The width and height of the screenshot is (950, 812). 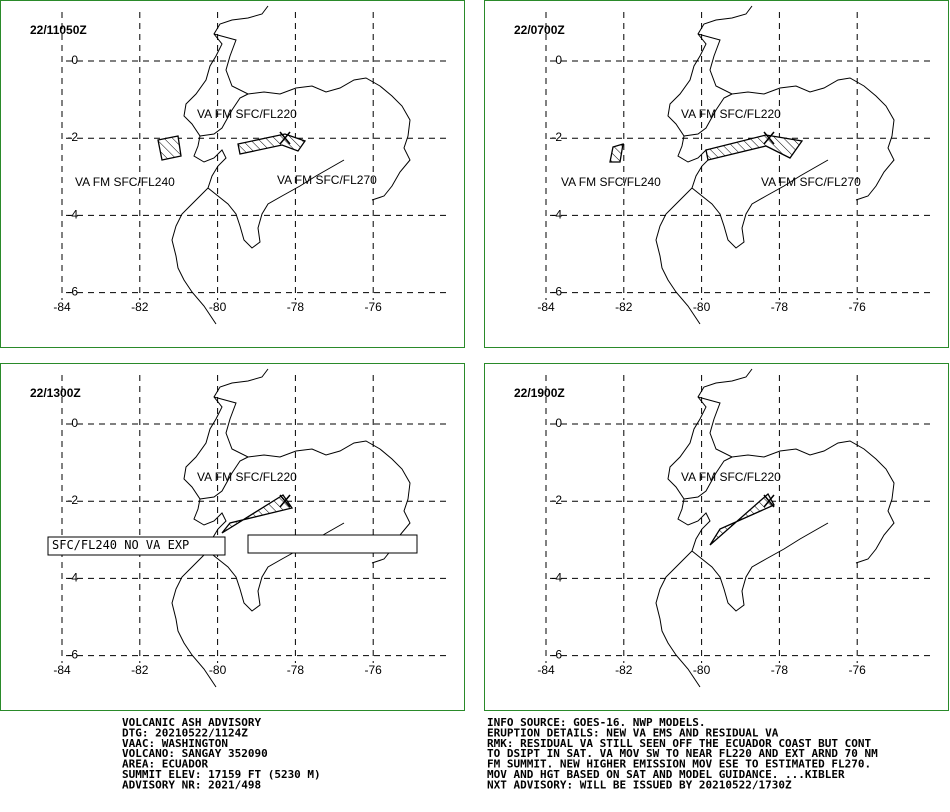 I want to click on advisory-line: VAAC: WASHINGTON, so click(x=175, y=743).